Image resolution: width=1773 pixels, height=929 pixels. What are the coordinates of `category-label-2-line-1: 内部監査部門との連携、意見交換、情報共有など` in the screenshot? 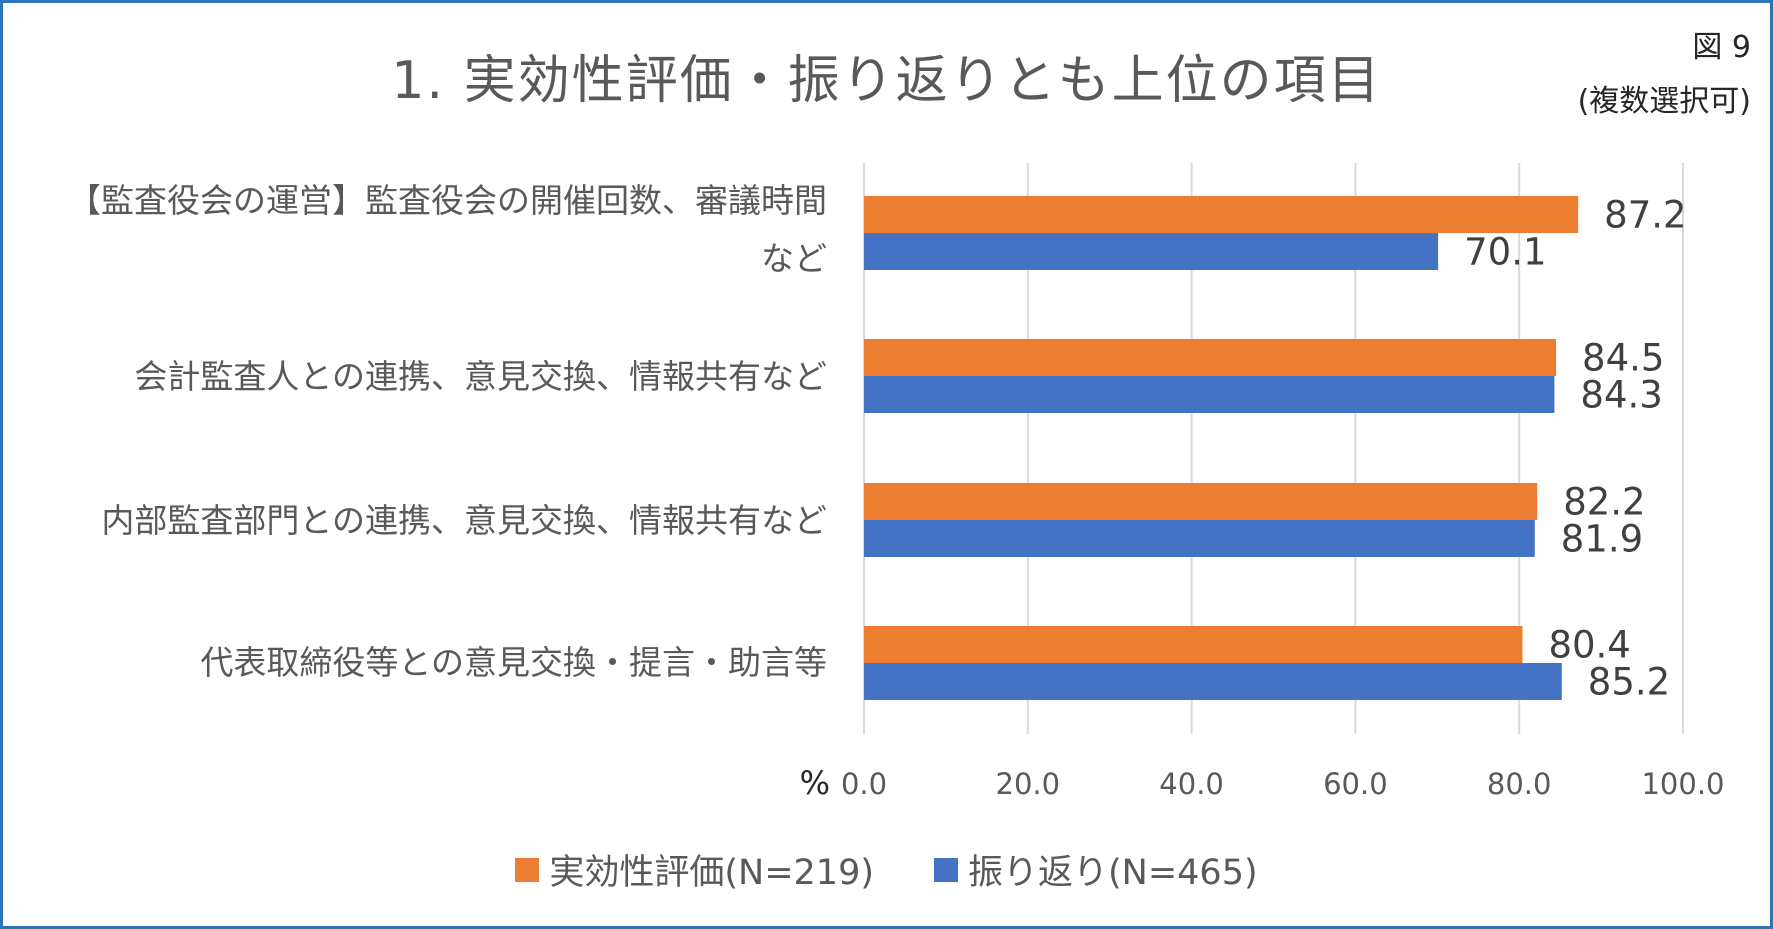 It's located at (464, 520).